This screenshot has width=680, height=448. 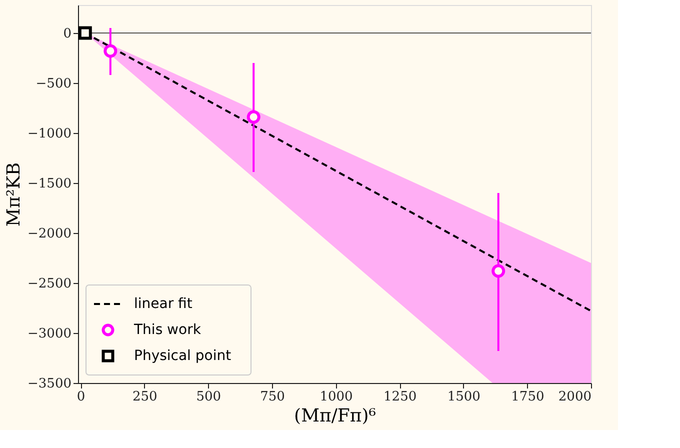 What do you see at coordinates (50, 334) in the screenshot?
I see `y-tick-label: −3000` at bounding box center [50, 334].